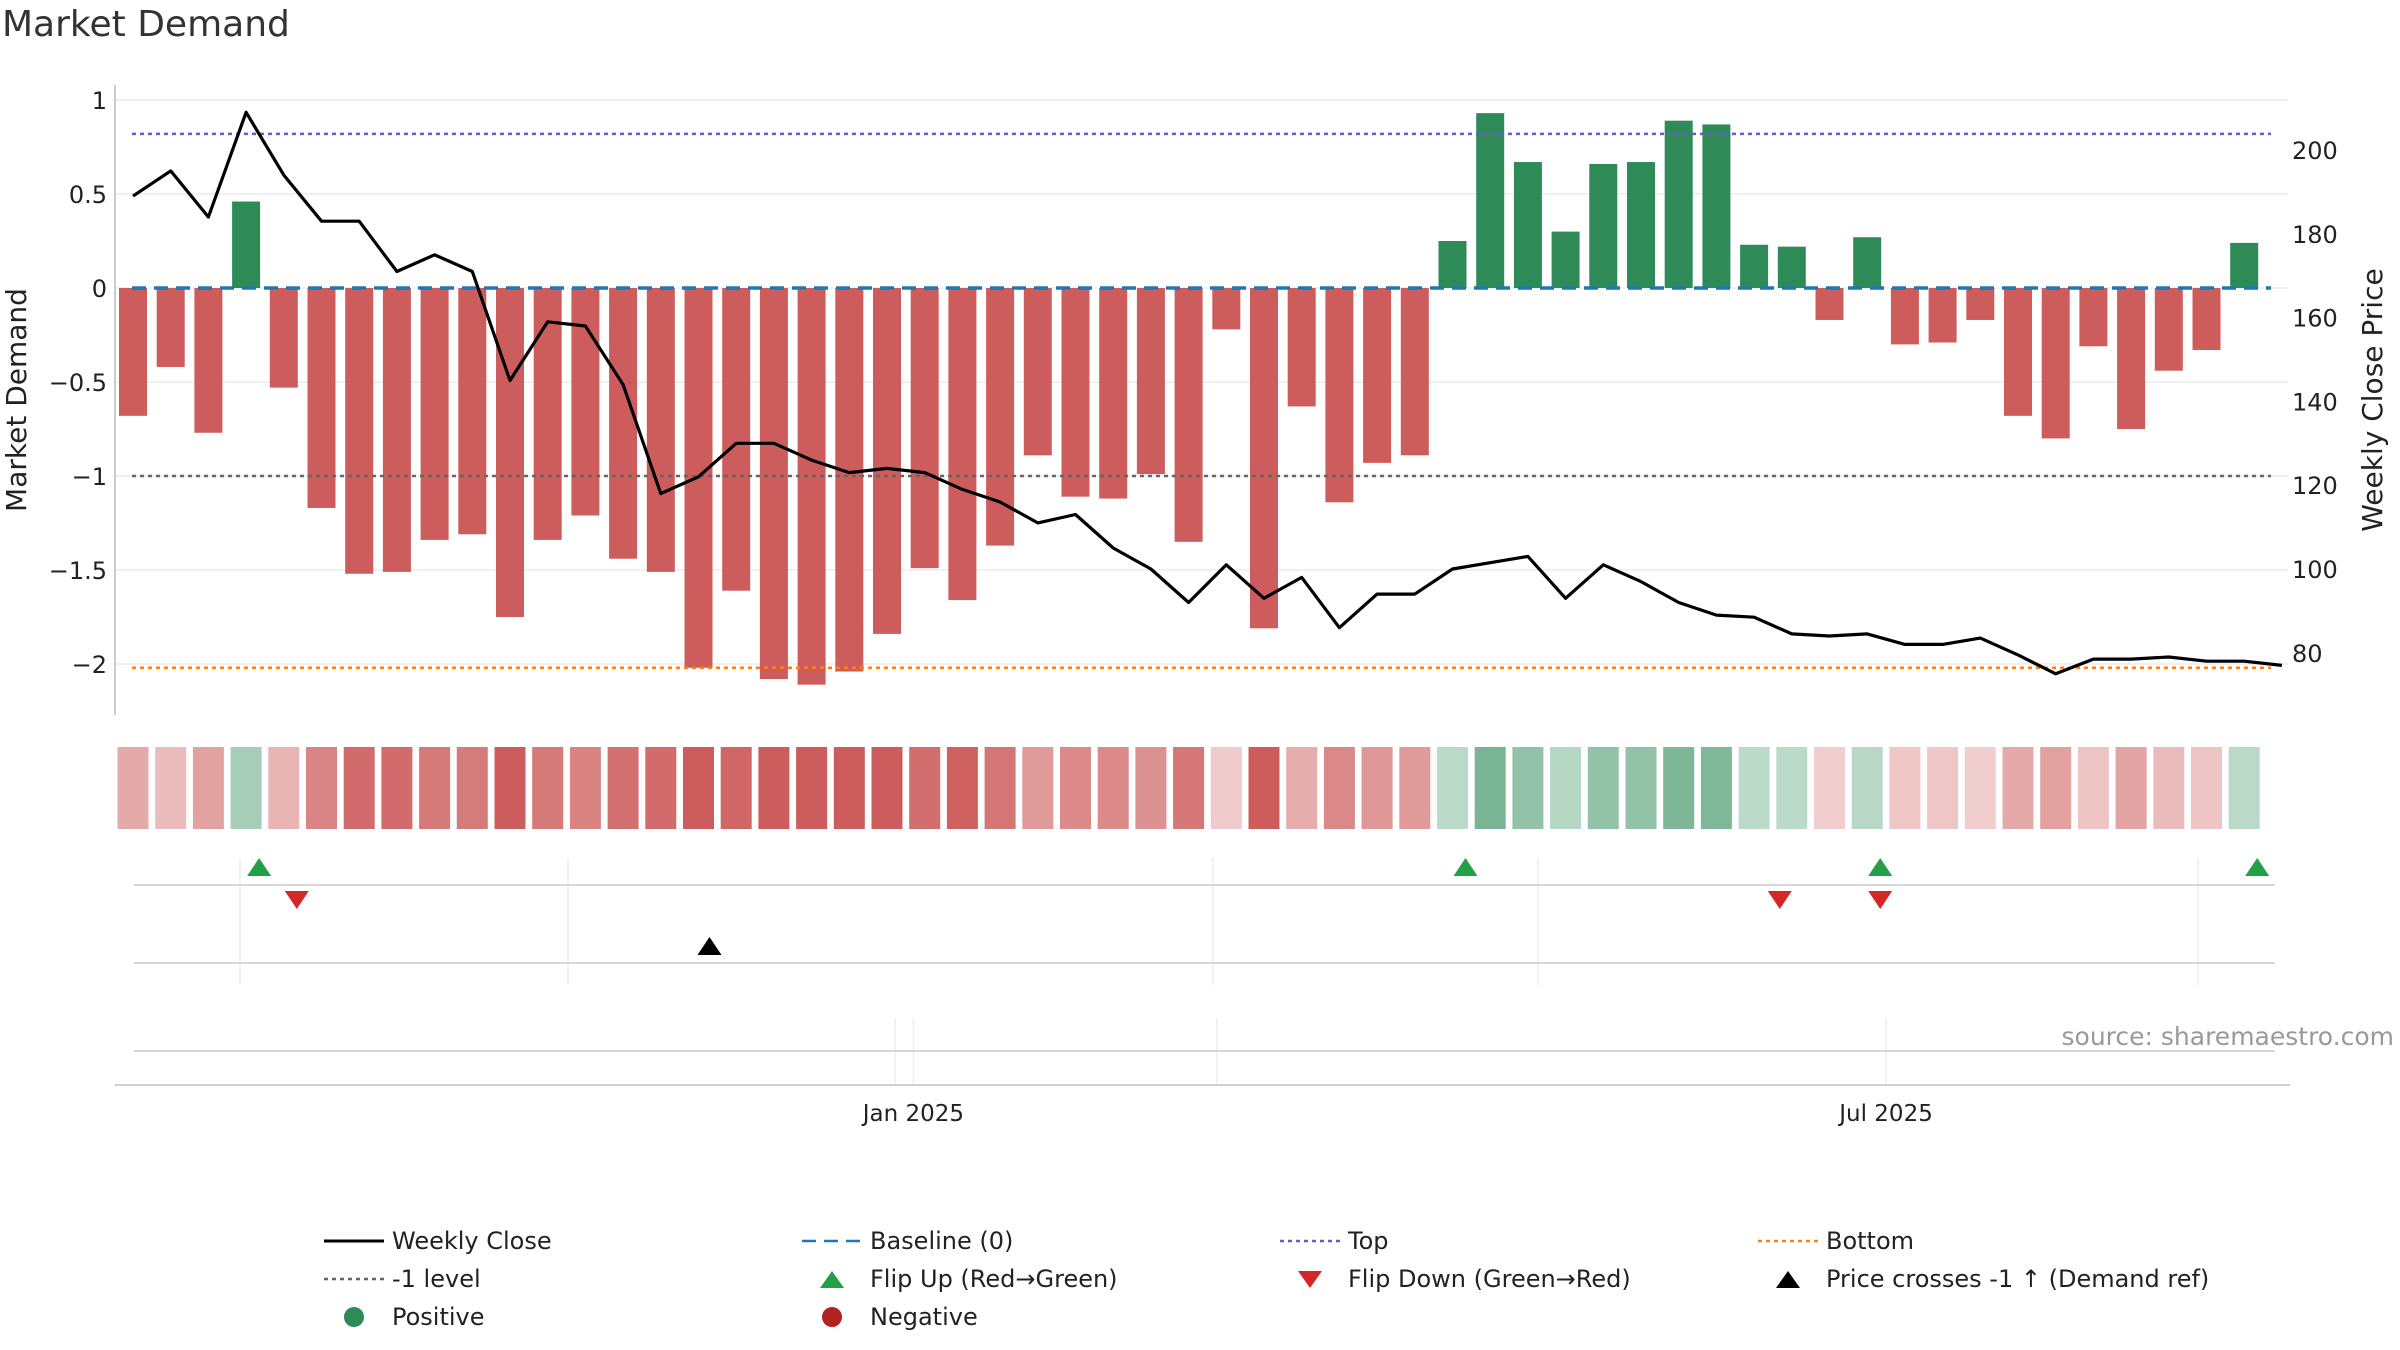  Describe the element at coordinates (438, 1317) in the screenshot. I see `legend-label: Positive` at that location.